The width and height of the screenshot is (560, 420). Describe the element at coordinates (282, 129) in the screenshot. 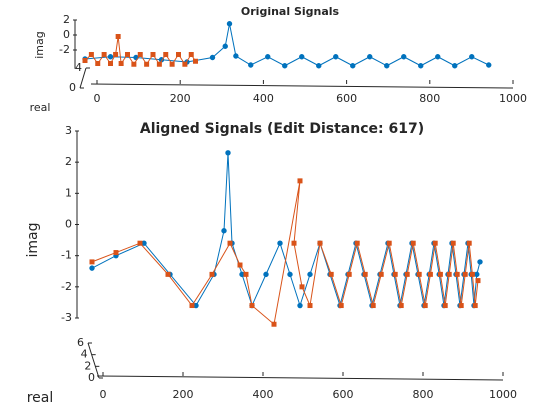

I see `chart-title: Aligned Signals (Edit Distance: 617)` at that location.